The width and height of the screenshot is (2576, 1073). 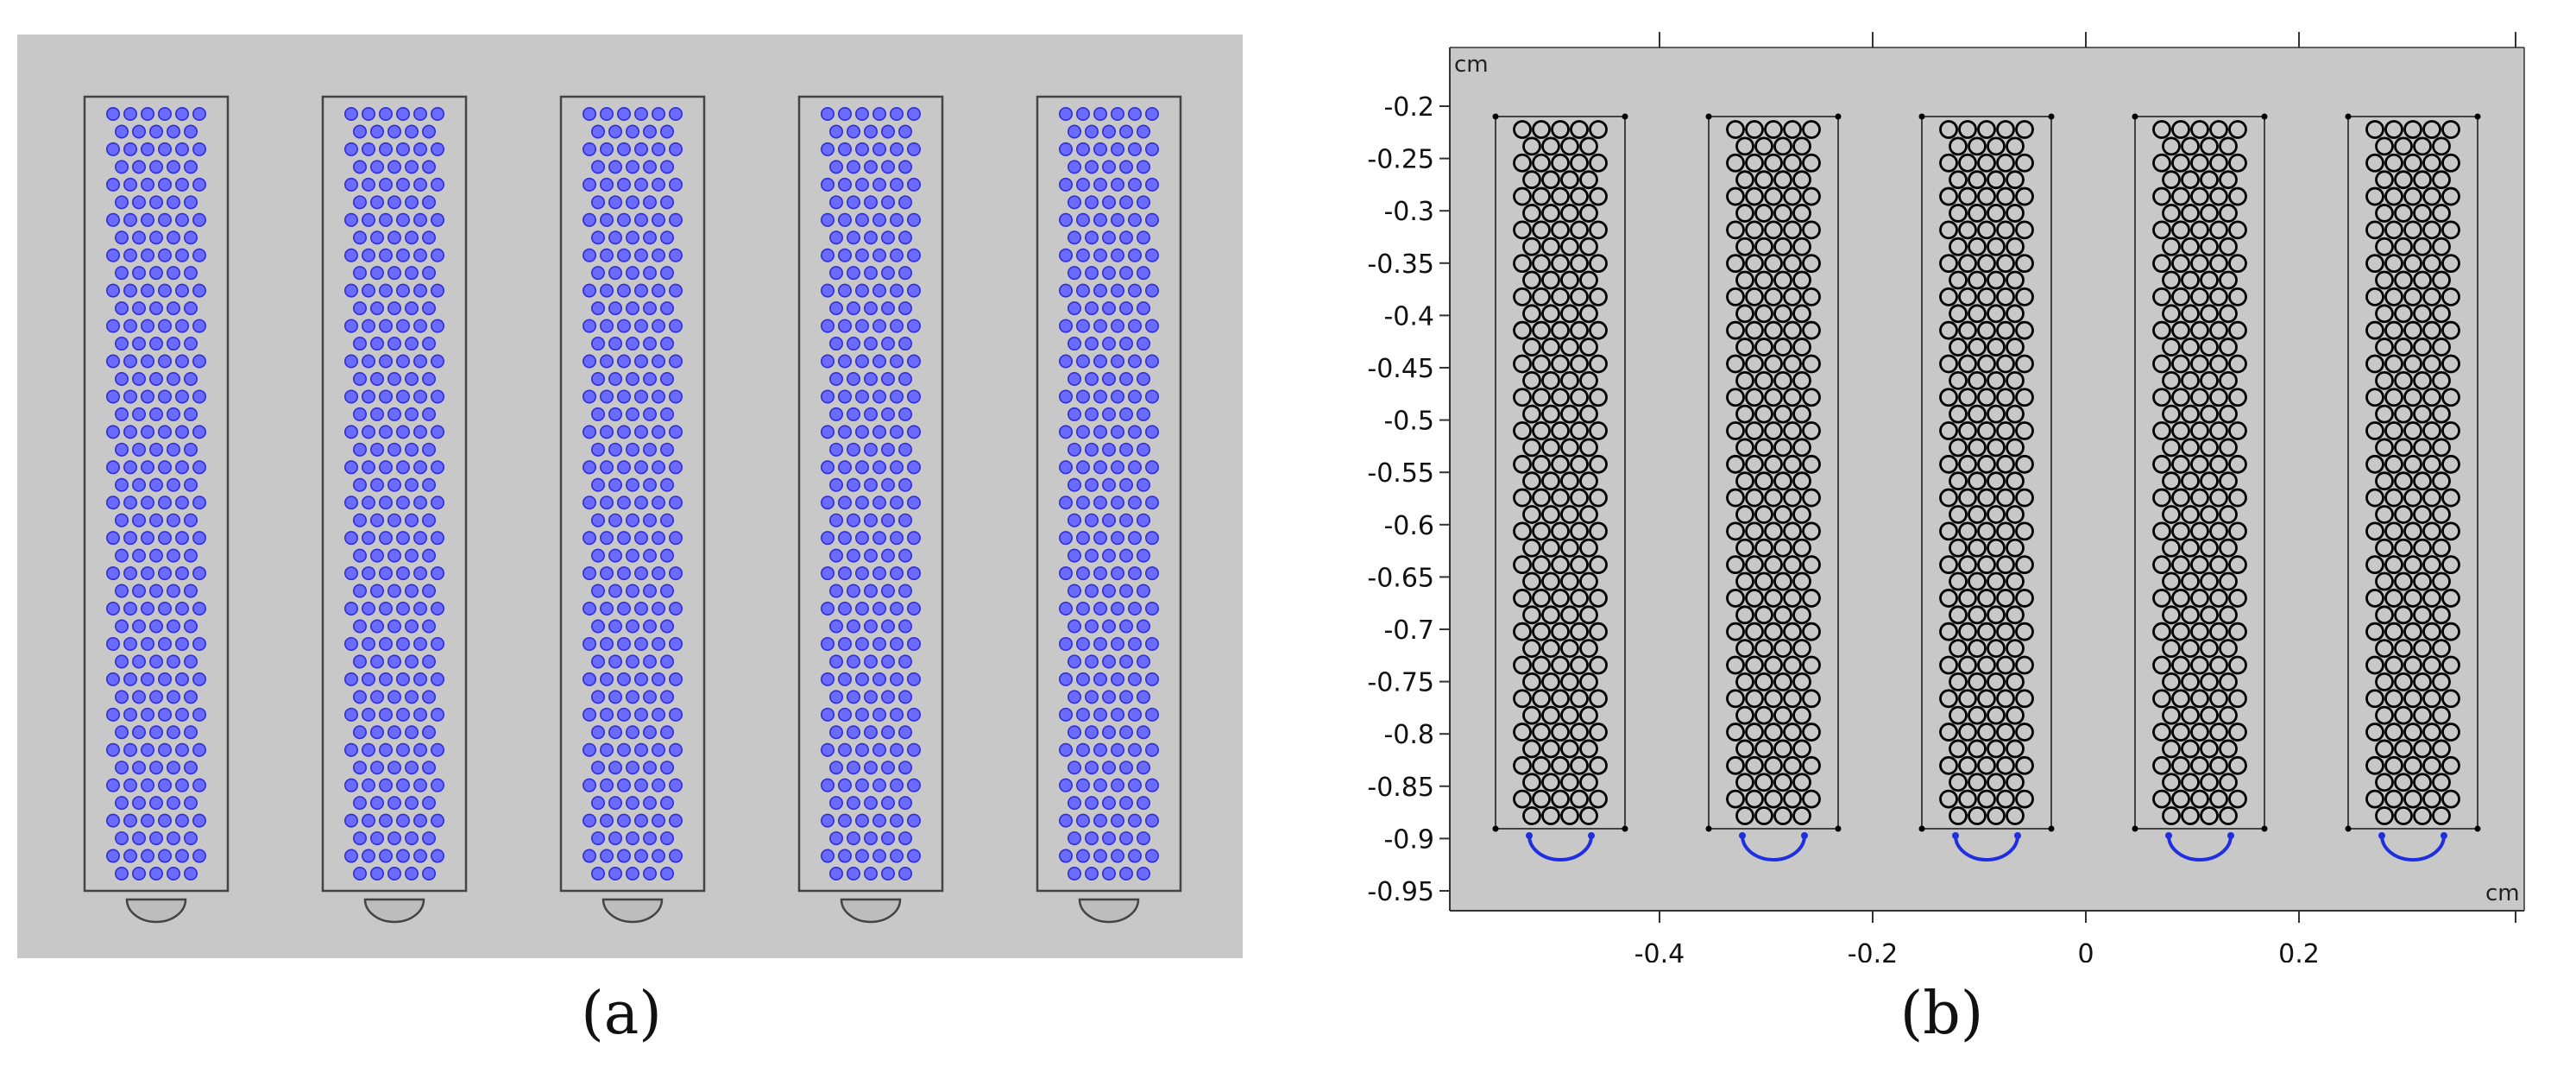 I want to click on channel-a-outline, so click(x=870, y=494).